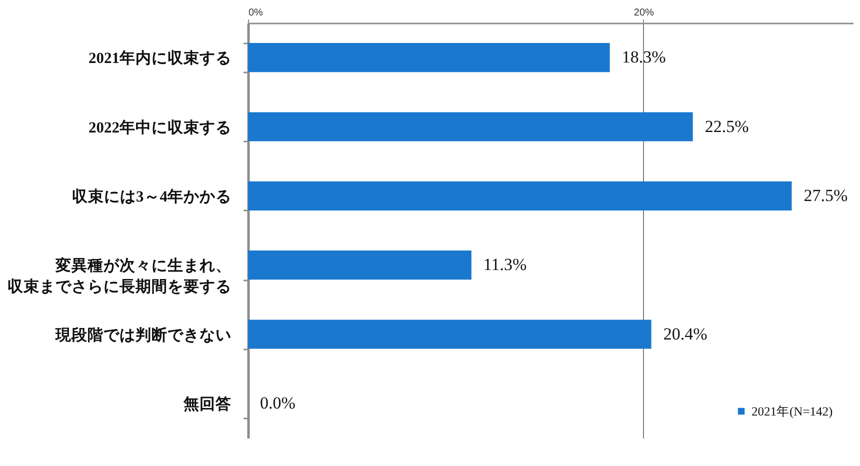 Image resolution: width=860 pixels, height=466 pixels. I want to click on y-tick-label: 2021年内に収束する, so click(160, 58).